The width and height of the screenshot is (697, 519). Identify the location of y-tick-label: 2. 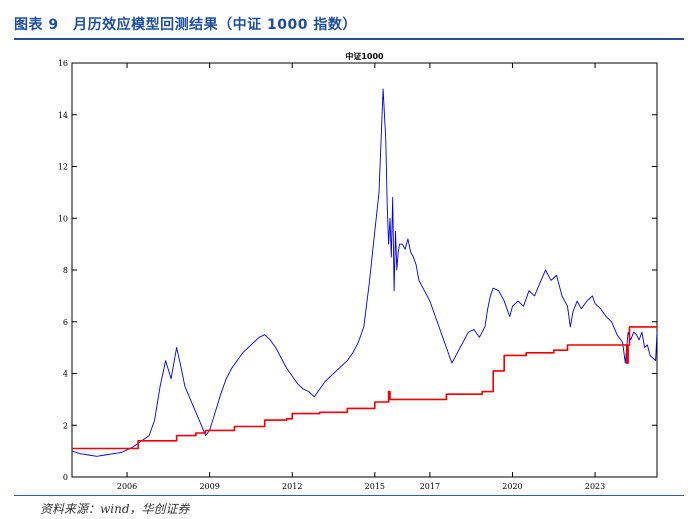
(65, 425).